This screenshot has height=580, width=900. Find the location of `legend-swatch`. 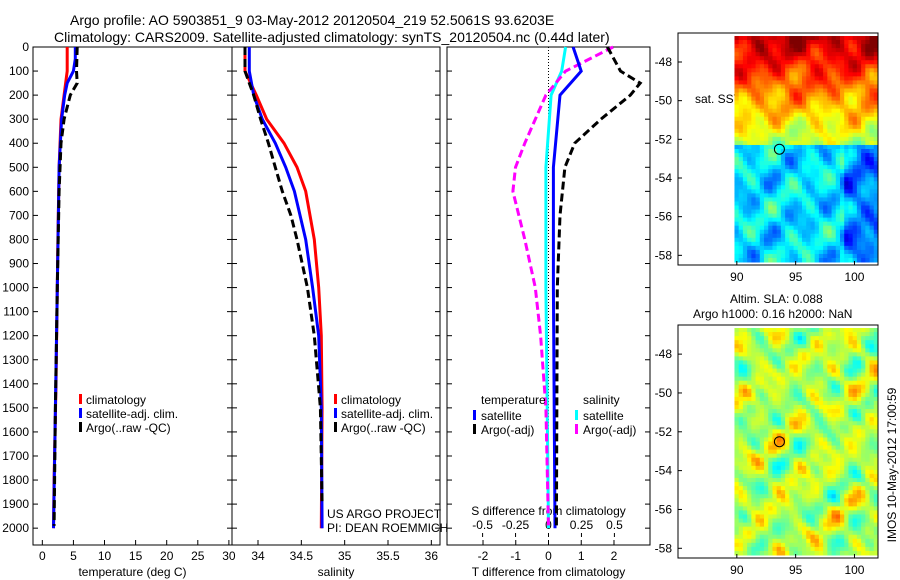

legend-swatch is located at coordinates (335, 427).